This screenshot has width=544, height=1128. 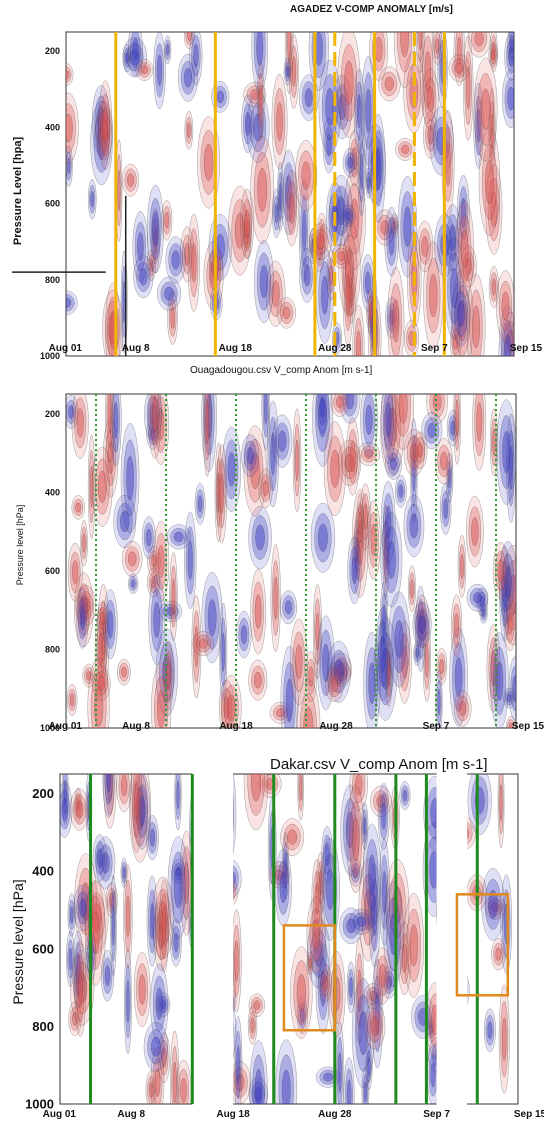 What do you see at coordinates (52, 204) in the screenshot?
I see `y-tick-label: 600` at bounding box center [52, 204].